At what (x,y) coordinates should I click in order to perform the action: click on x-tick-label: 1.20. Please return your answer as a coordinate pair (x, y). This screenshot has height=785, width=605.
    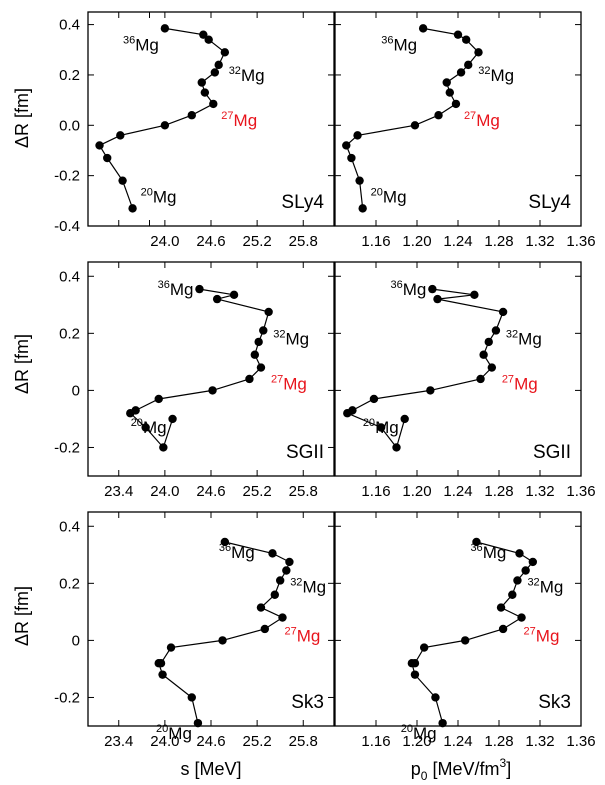
    Looking at the image, I should click on (416, 741).